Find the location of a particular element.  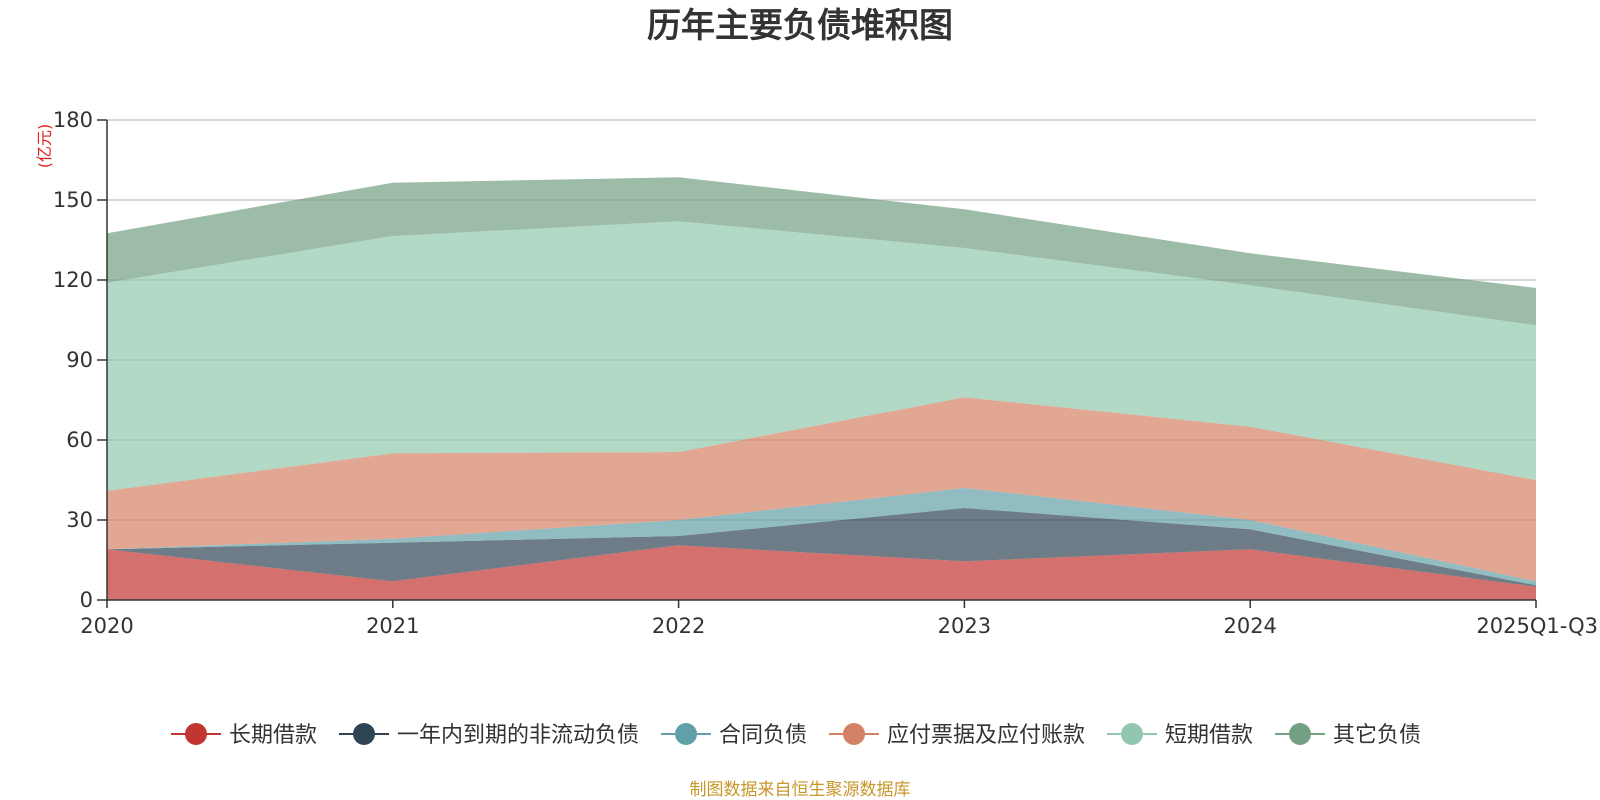

chart-title: 历年主要负债堆积图 is located at coordinates (800, 26).